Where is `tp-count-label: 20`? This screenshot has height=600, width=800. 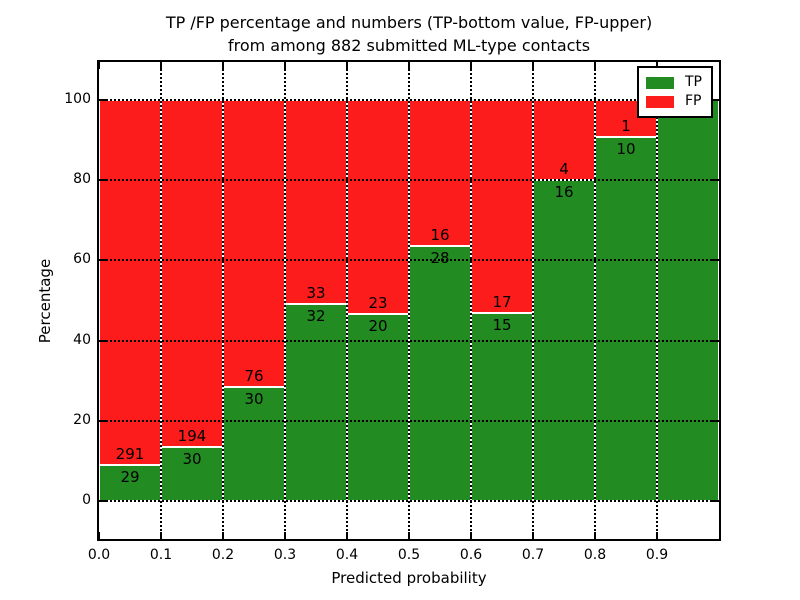
tp-count-label: 20 is located at coordinates (378, 326).